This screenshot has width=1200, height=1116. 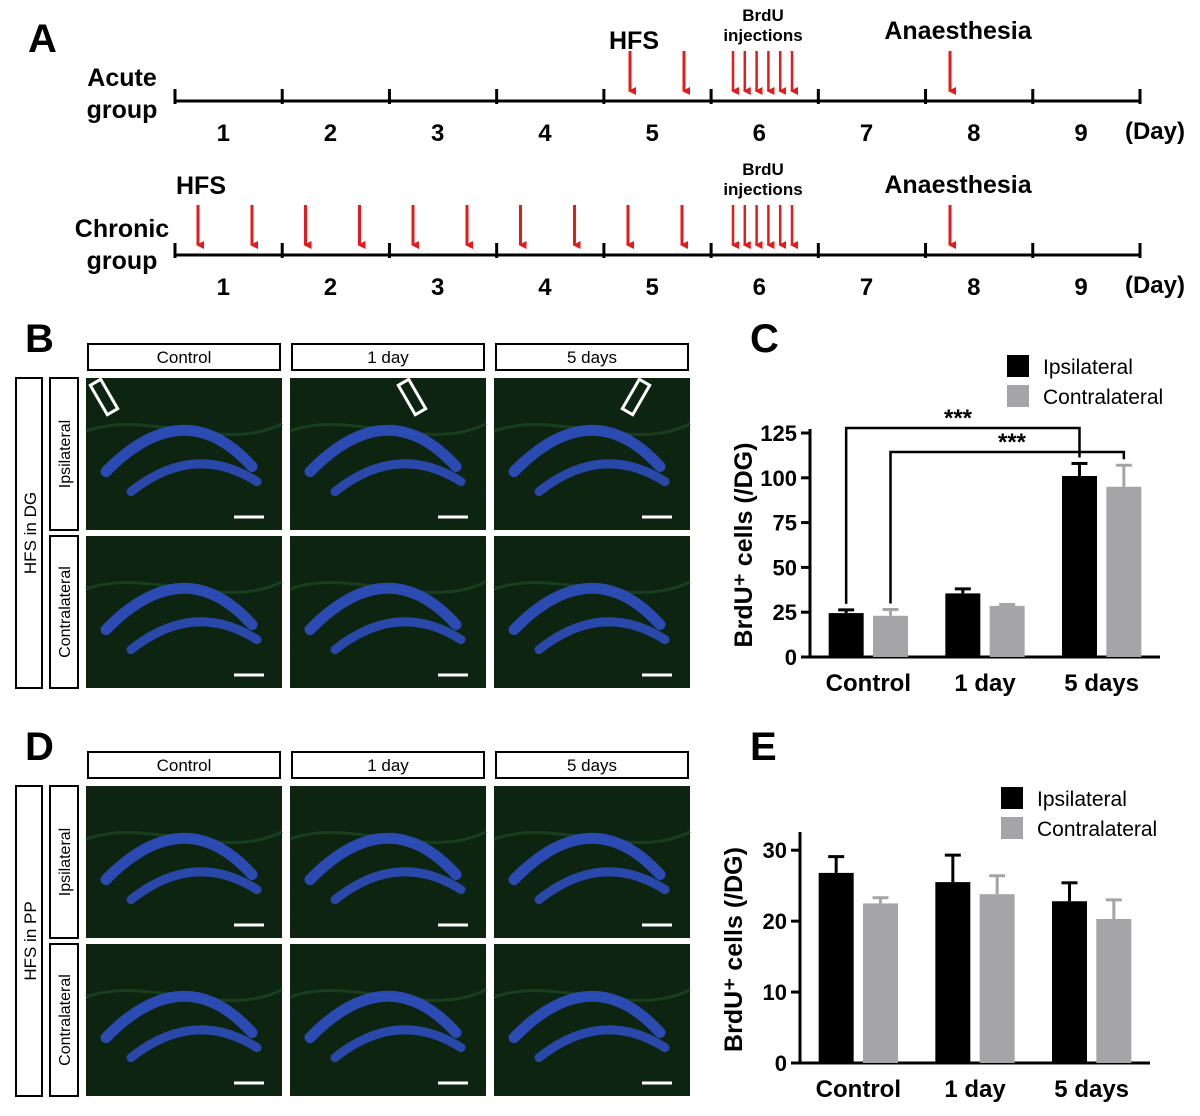 What do you see at coordinates (866, 287) in the screenshot?
I see `day-label: 7` at bounding box center [866, 287].